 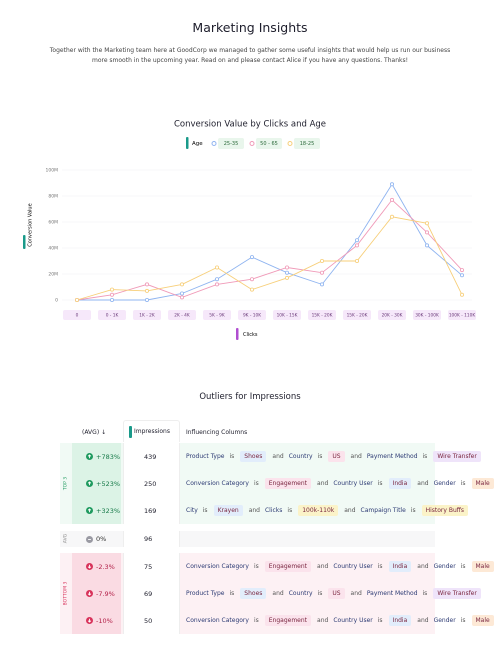 What do you see at coordinates (457, 456) in the screenshot?
I see `value-chip: Wire Transfer` at bounding box center [457, 456].